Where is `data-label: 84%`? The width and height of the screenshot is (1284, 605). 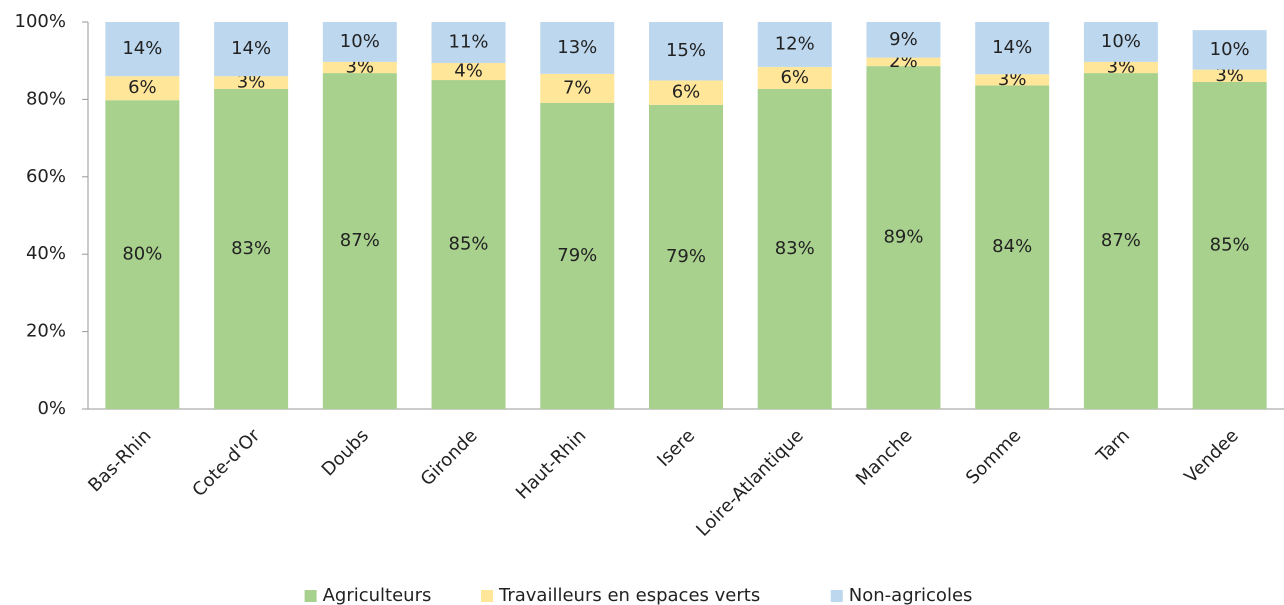
data-label: 84% is located at coordinates (1012, 246).